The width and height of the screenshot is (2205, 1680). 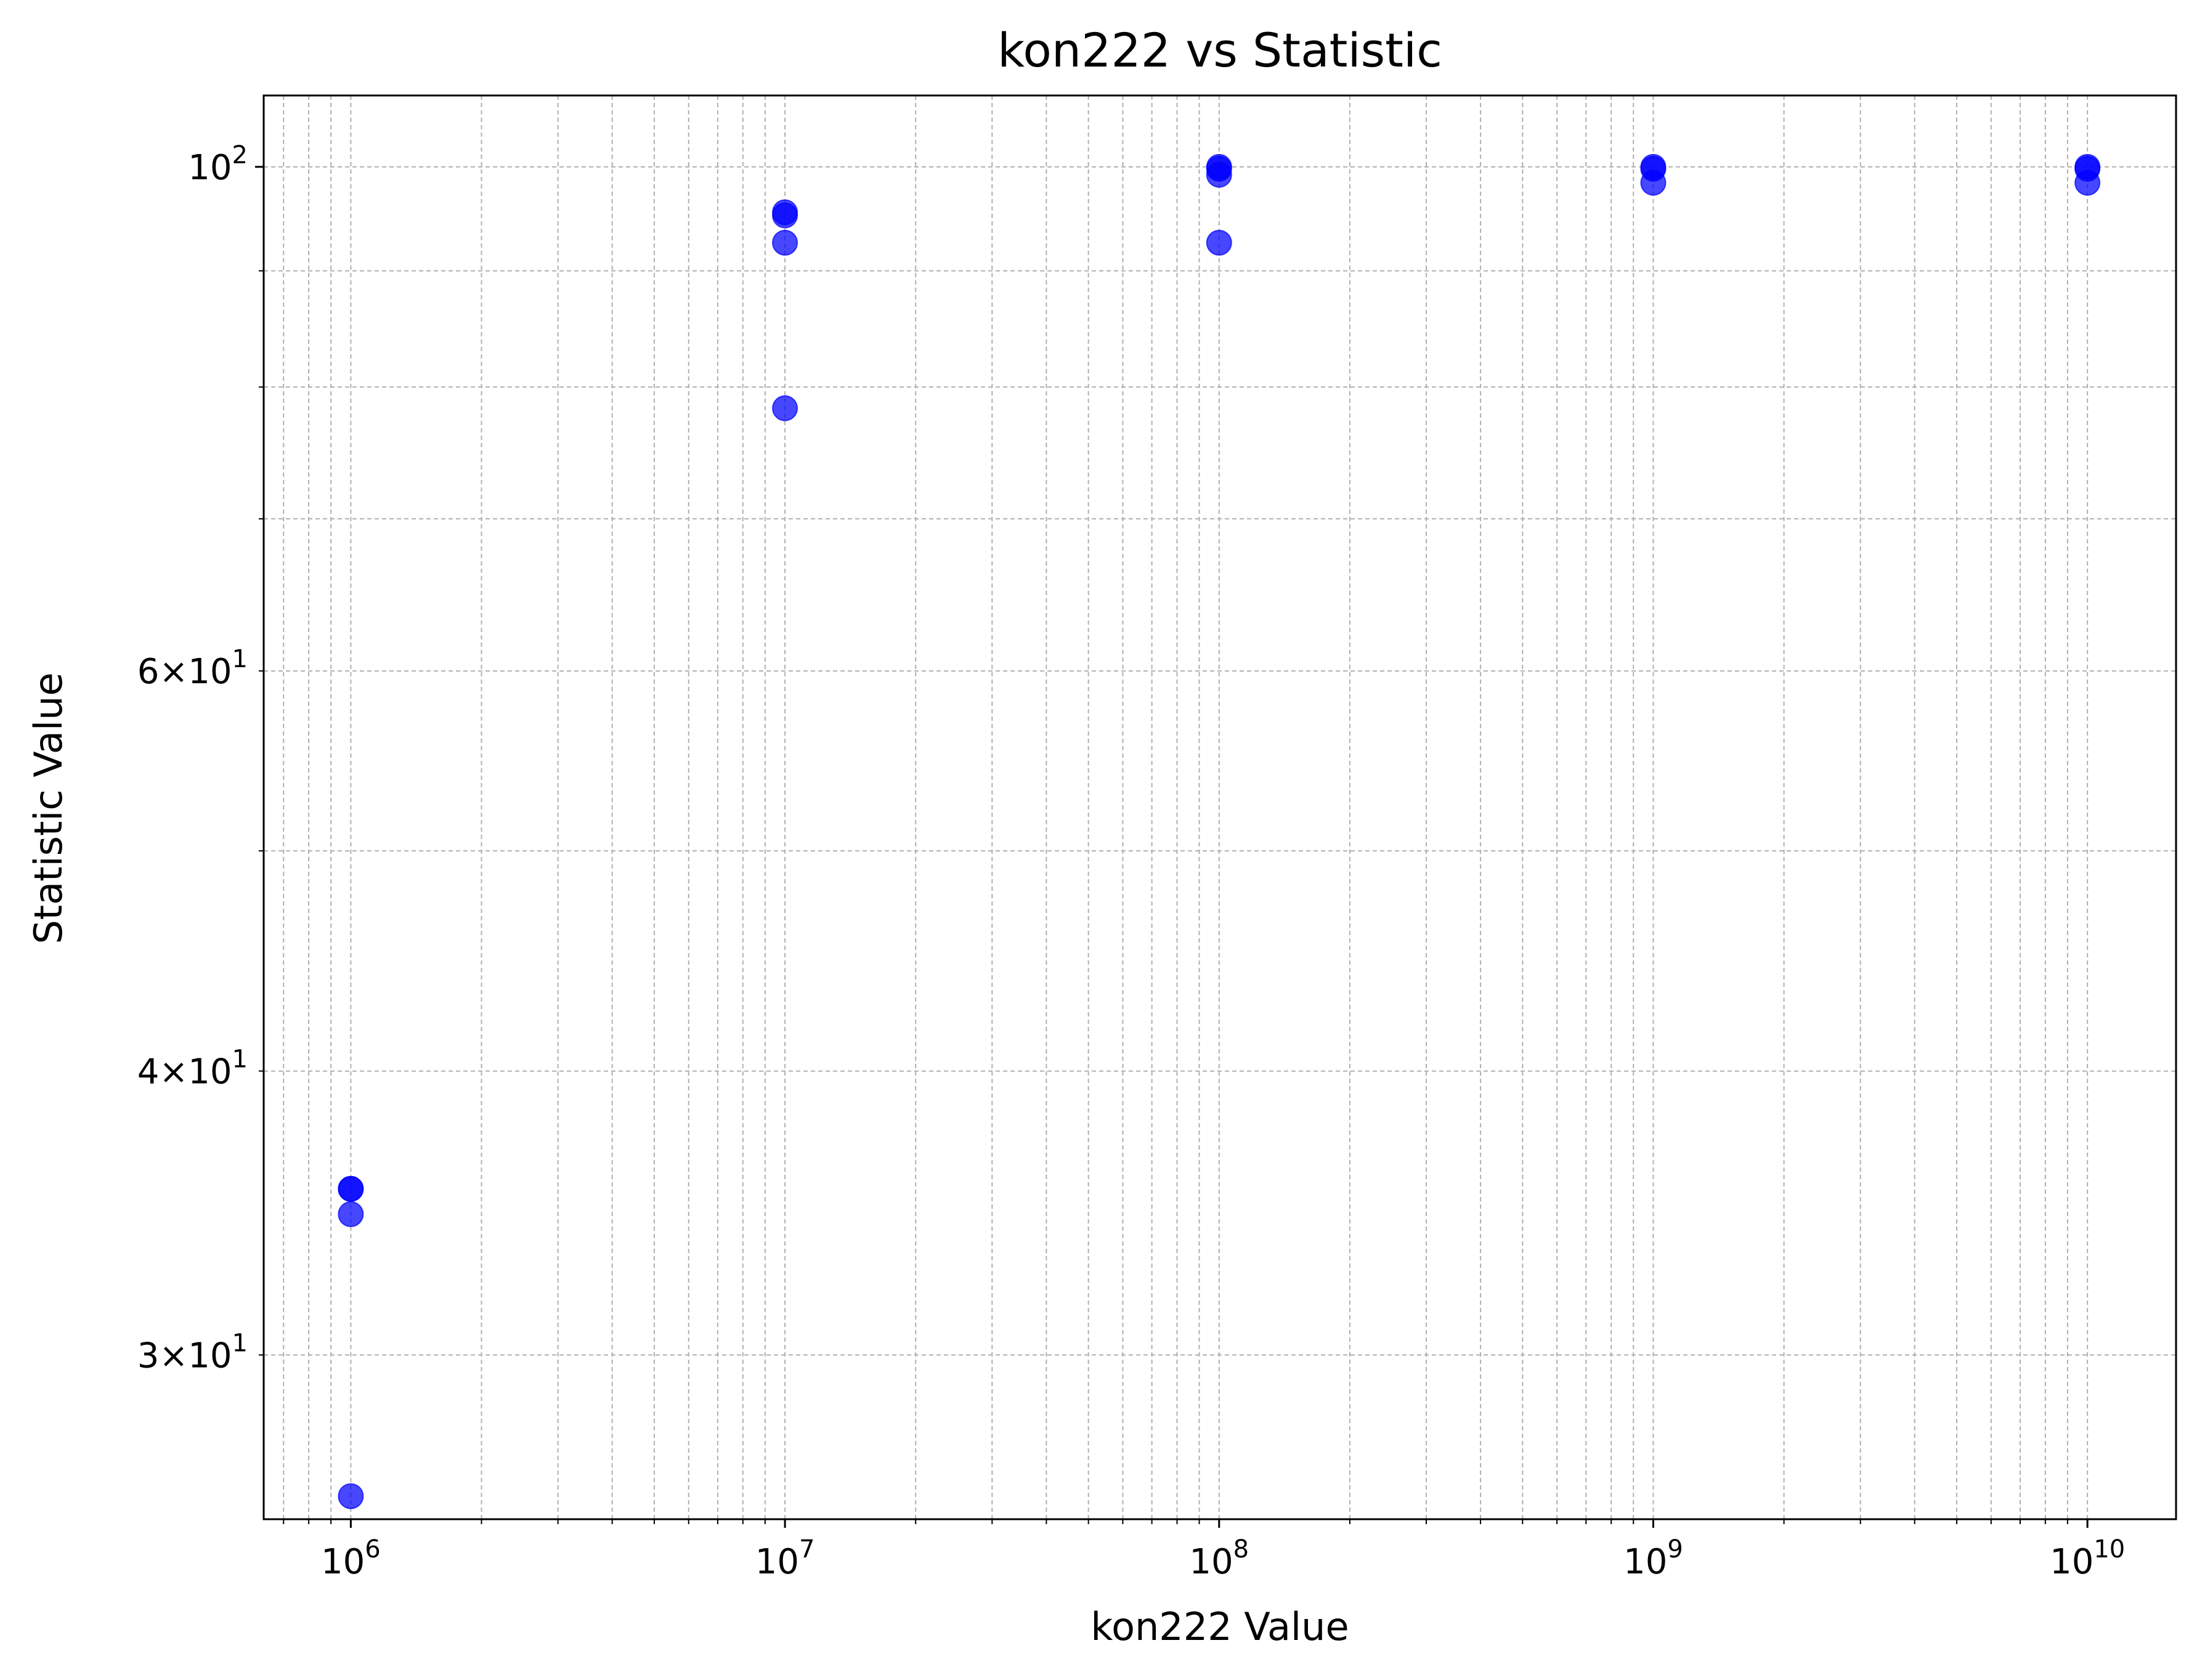 I want to click on x-tick-label: 10¹⁰, so click(x=2087, y=1559).